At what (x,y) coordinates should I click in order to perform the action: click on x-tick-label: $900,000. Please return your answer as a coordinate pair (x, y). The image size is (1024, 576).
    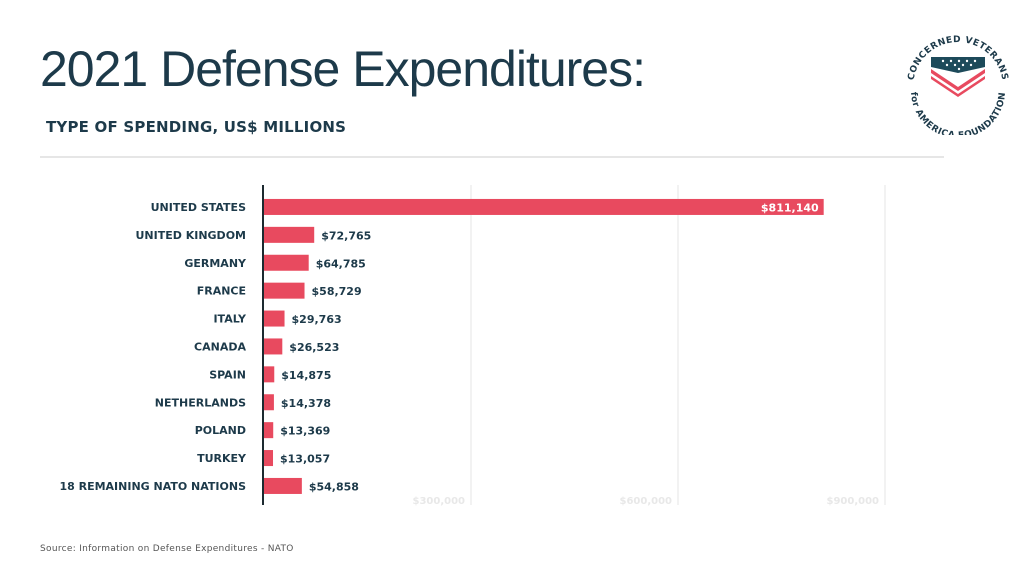
    Looking at the image, I should click on (852, 501).